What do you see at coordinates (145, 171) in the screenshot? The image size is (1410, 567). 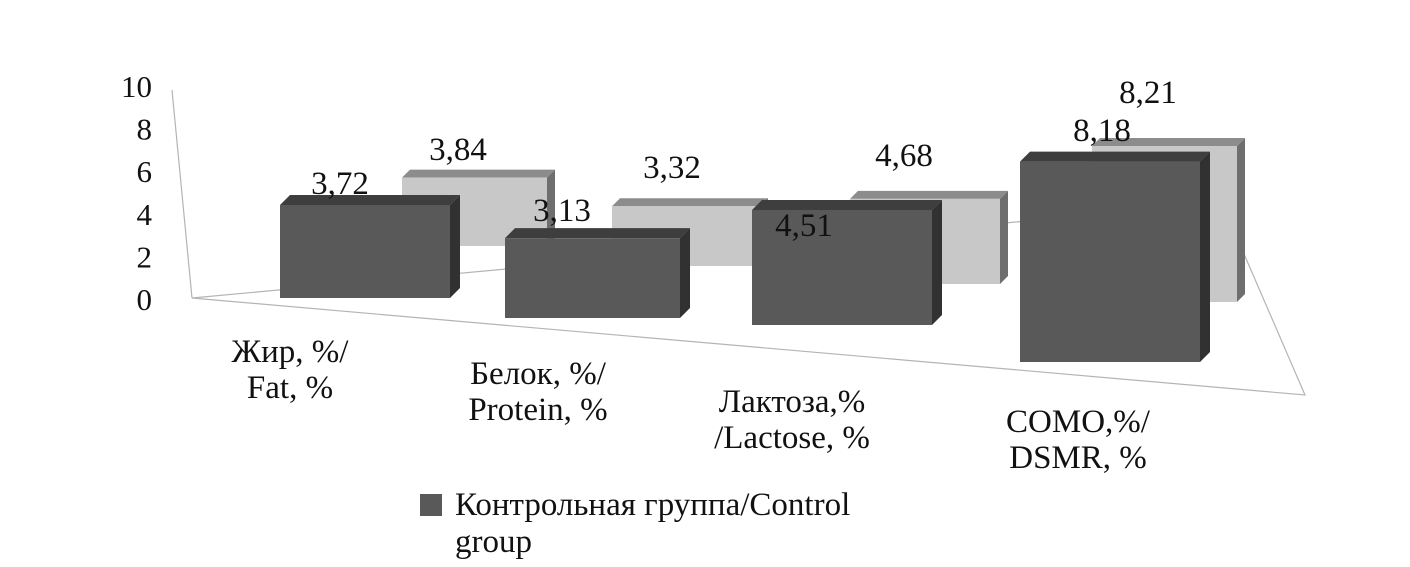 I see `y-tick-label: 6` at bounding box center [145, 171].